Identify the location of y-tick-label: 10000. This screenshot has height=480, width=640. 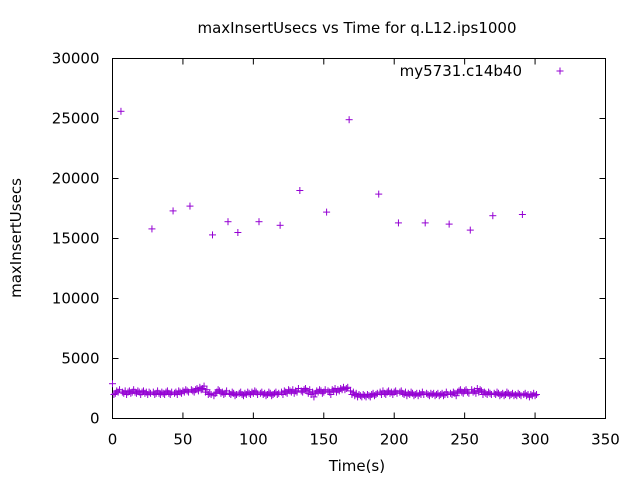
(76, 299).